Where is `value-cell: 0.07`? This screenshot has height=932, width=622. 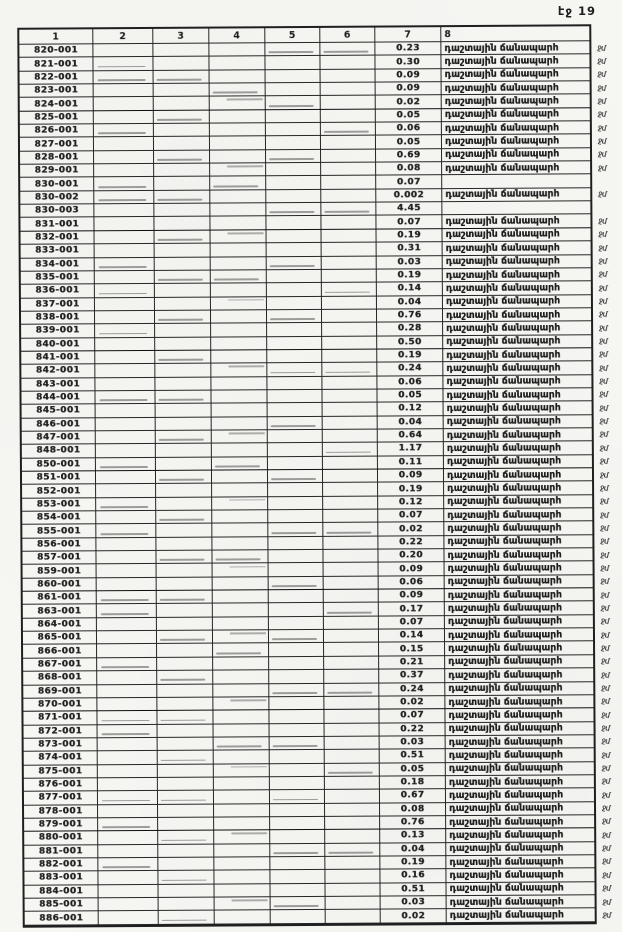
value-cell: 0.07 is located at coordinates (409, 222).